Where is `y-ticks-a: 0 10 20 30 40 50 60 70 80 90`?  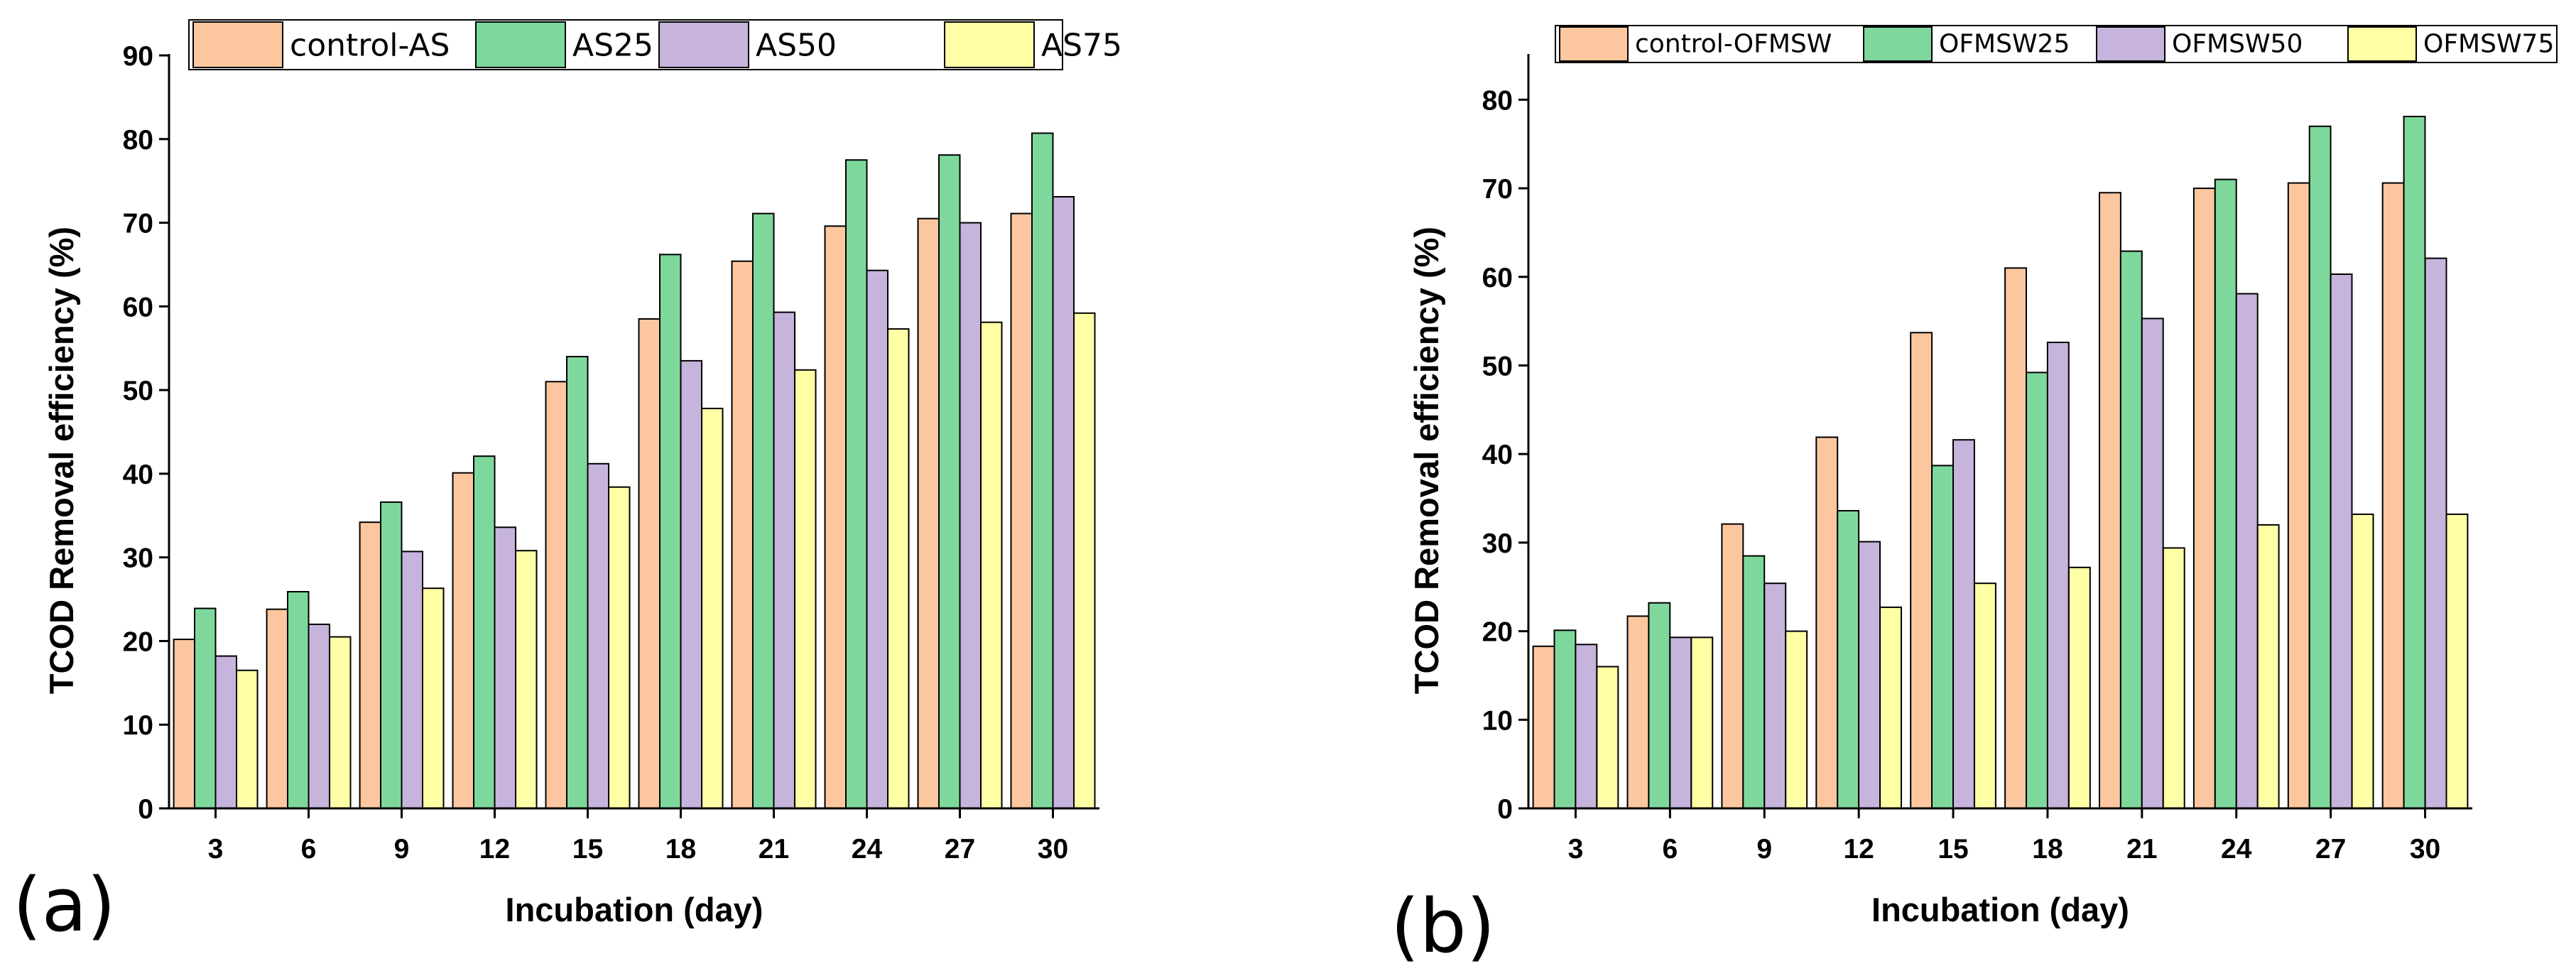
y-ticks-a: 0 10 20 30 40 50 60 70 80 90 is located at coordinates (146, 433).